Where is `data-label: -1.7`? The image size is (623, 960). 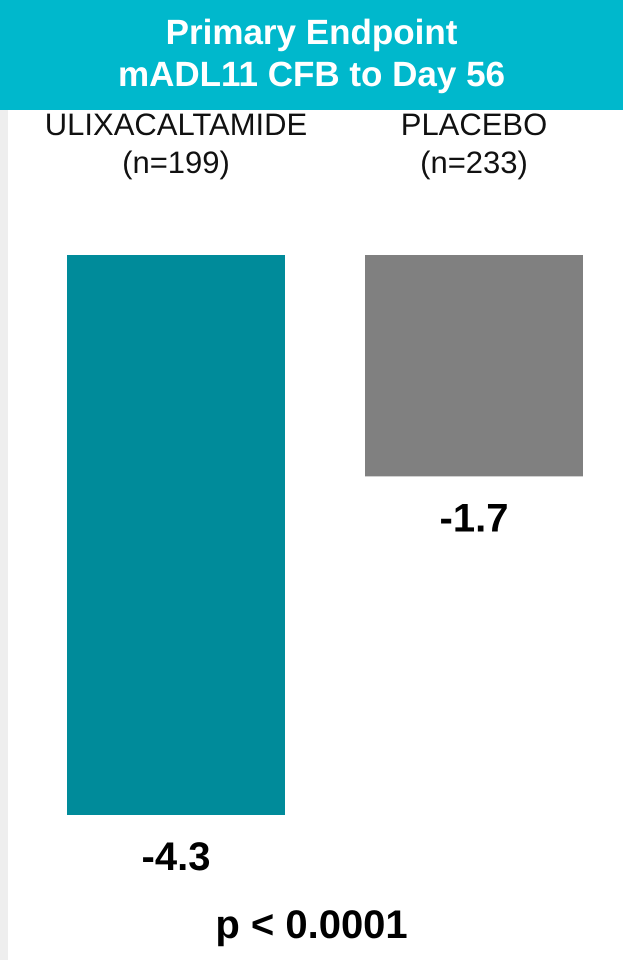 data-label: -1.7 is located at coordinates (474, 518).